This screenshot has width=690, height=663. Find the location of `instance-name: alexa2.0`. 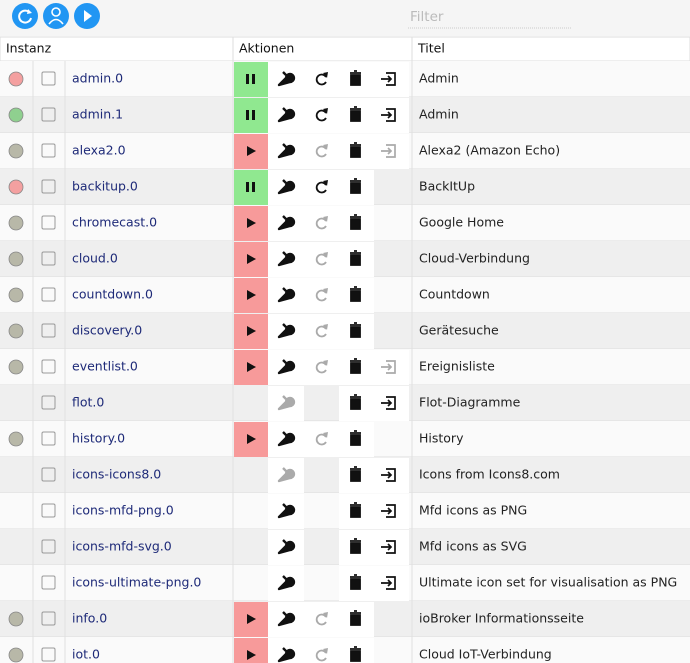

instance-name: alexa2.0 is located at coordinates (99, 150).